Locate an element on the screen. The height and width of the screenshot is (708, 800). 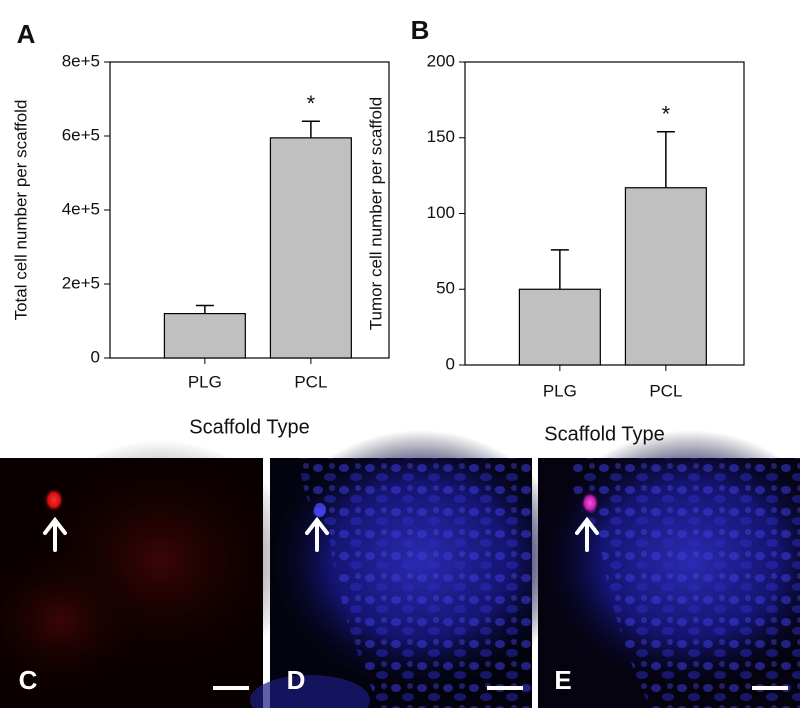
panel-label: D is located at coordinates (296, 680).